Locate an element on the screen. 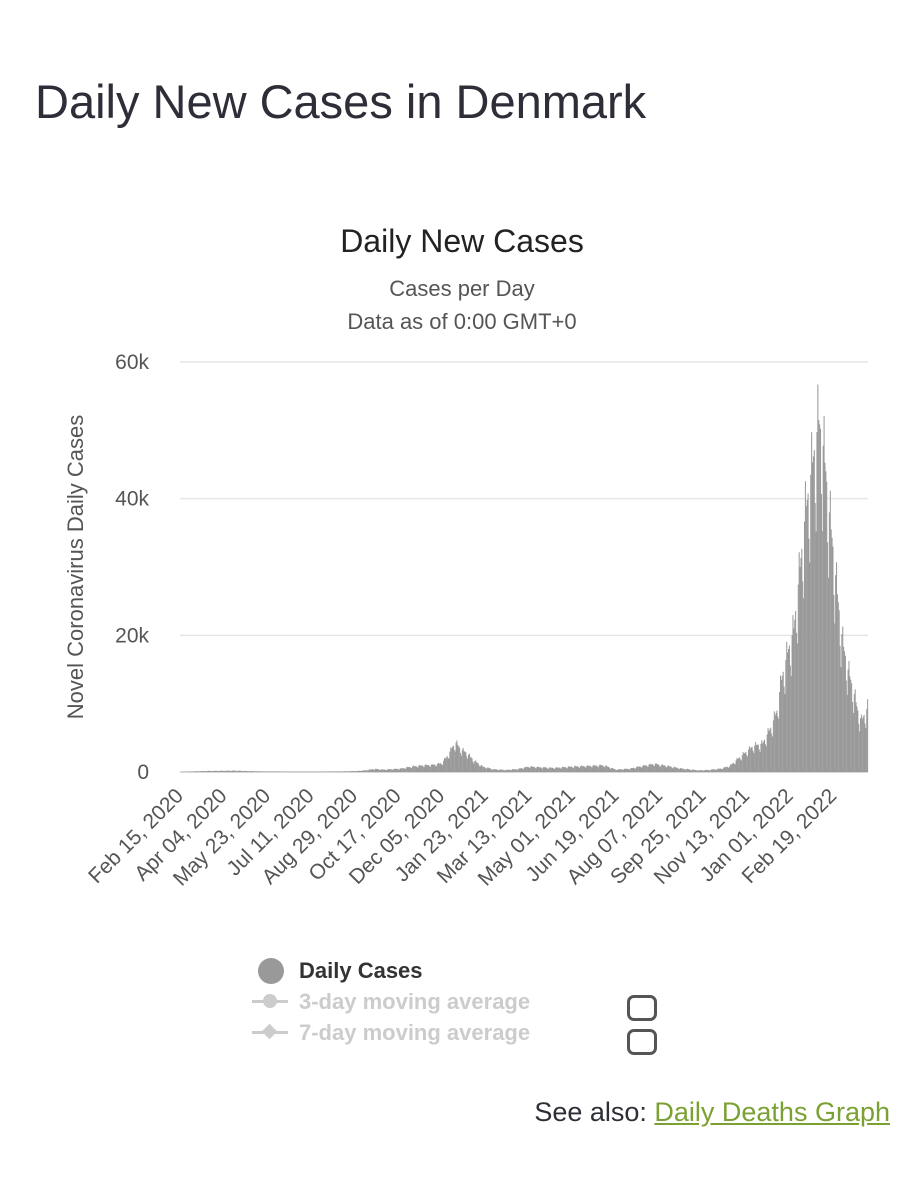  7-day-average-checkbox is located at coordinates (642, 1042).